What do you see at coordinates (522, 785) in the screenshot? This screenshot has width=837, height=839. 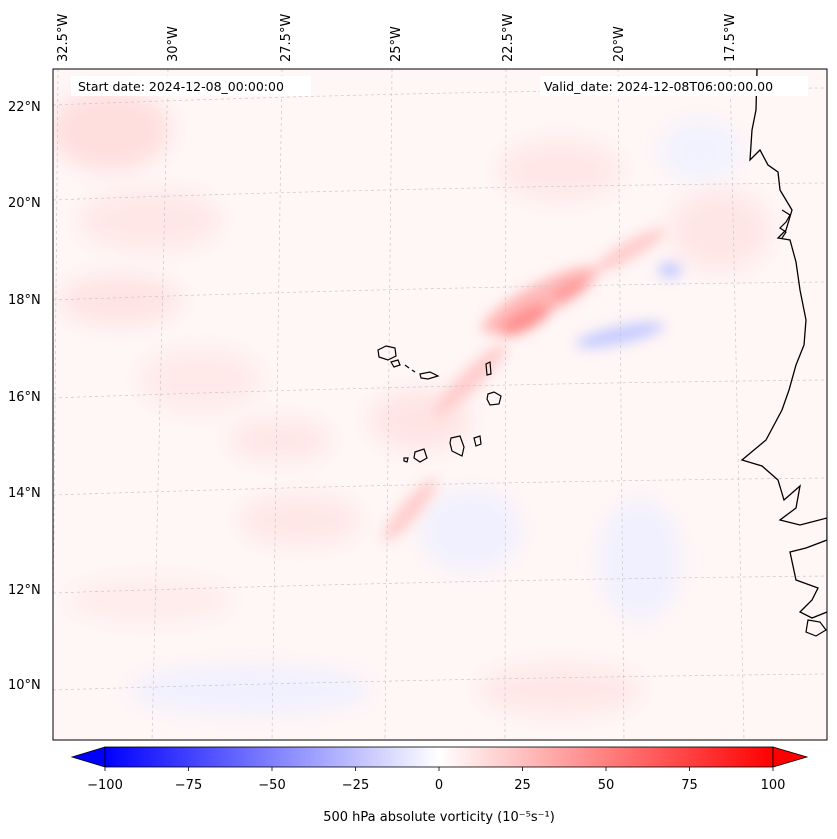 I see `colorbar-tick-label: 25` at bounding box center [522, 785].